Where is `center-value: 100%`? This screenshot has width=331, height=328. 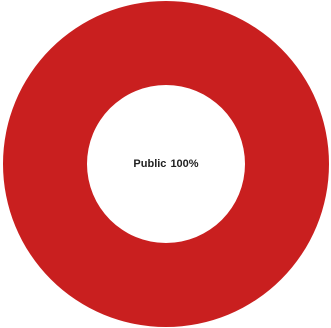 center-value: 100% is located at coordinates (184, 164).